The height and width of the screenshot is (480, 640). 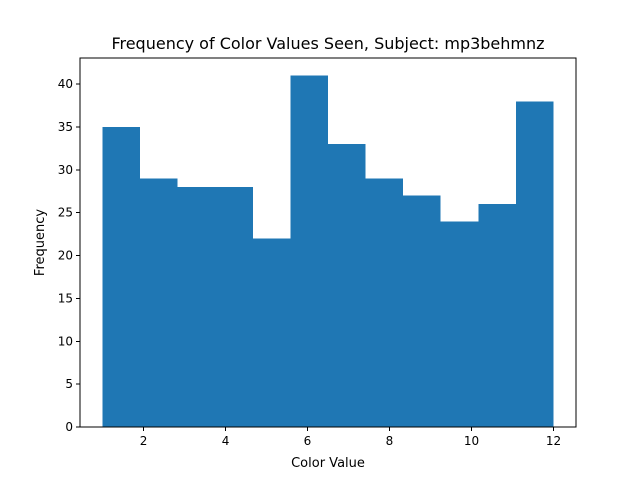 What do you see at coordinates (65, 213) in the screenshot?
I see `y-tick-label: 25` at bounding box center [65, 213].